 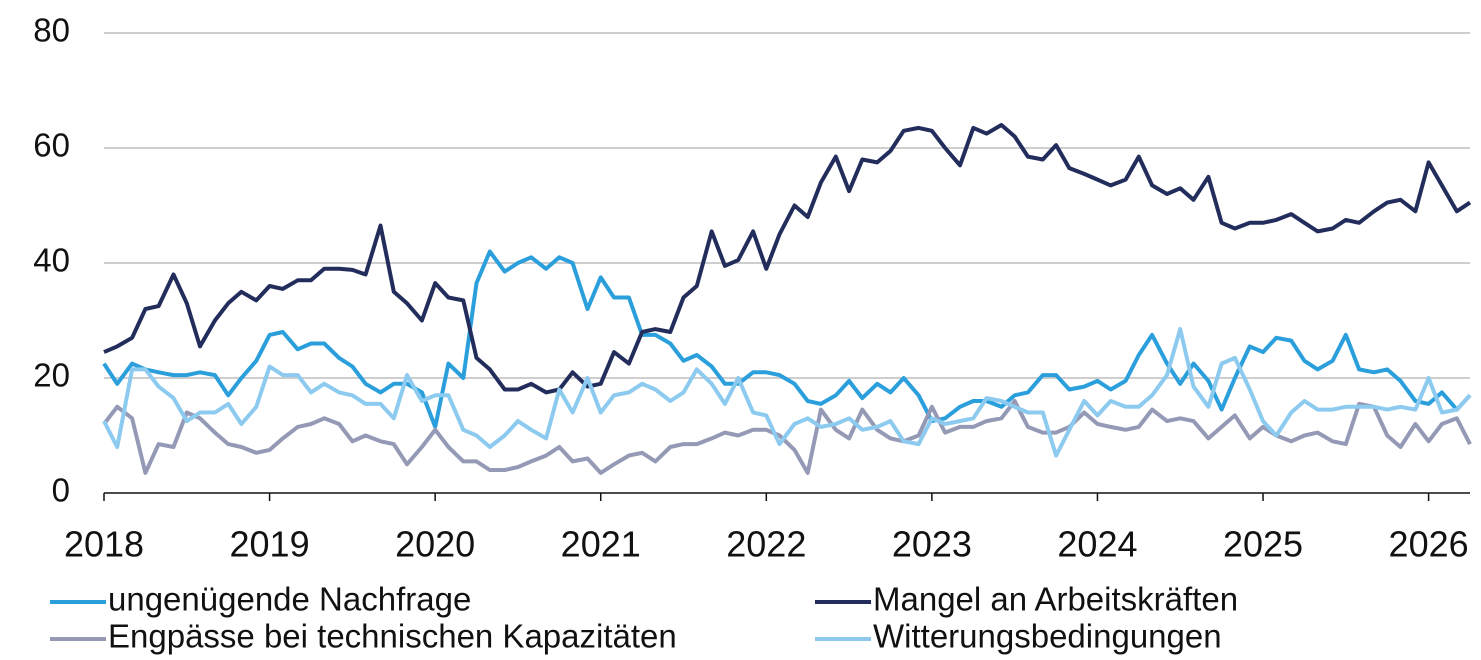 I want to click on legend-label: Mangel an Arbeitskräften, so click(x=1055, y=599).